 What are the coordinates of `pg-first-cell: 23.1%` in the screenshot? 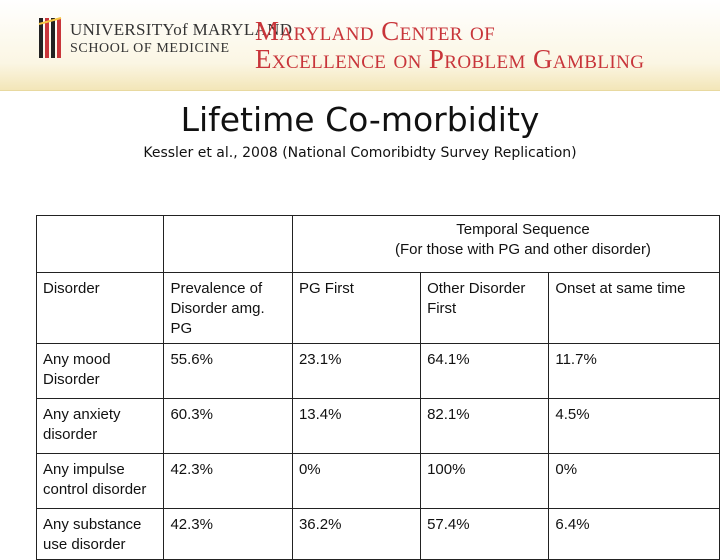 It's located at (356, 371).